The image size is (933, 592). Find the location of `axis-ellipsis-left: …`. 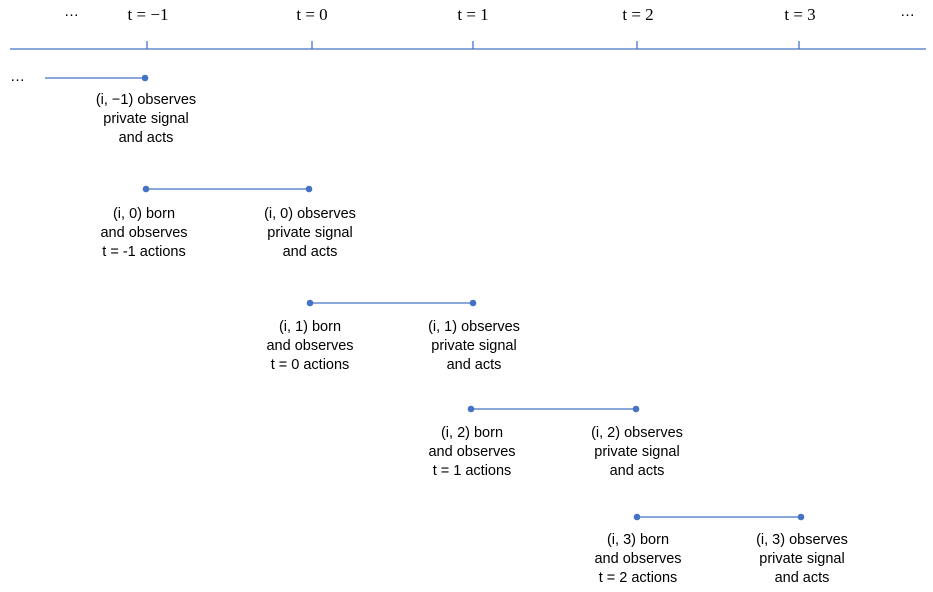

axis-ellipsis-left: … is located at coordinates (71, 11).